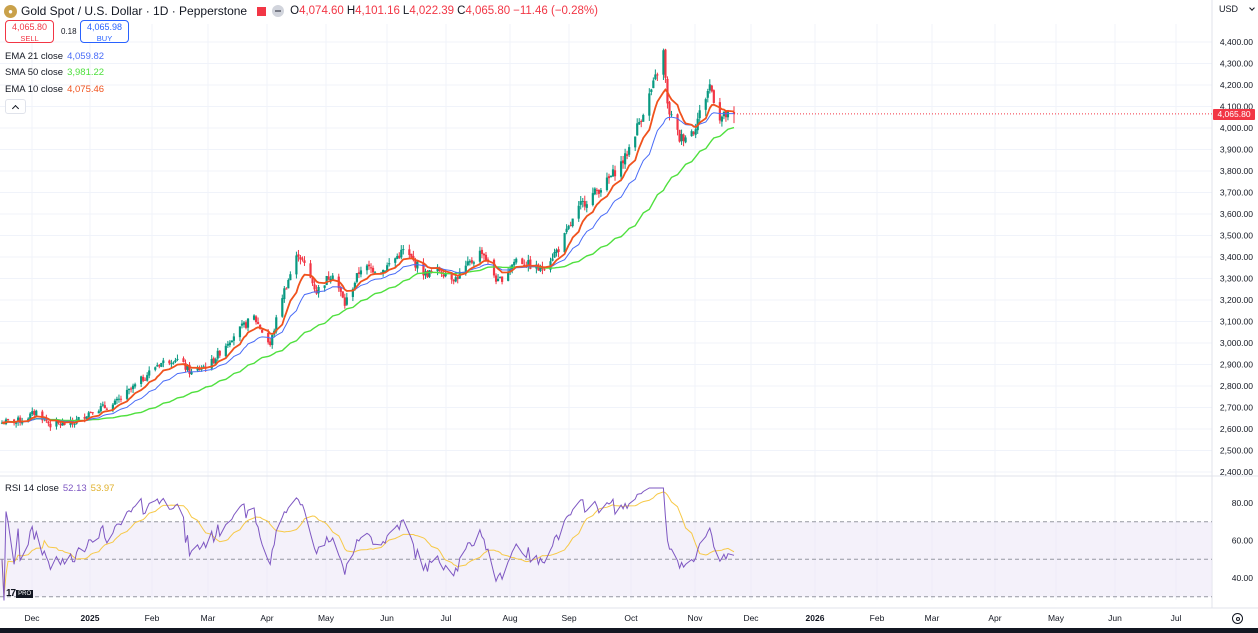 Image resolution: width=1258 pixels, height=633 pixels. Describe the element at coordinates (815, 618) in the screenshot. I see `time-tick-label: 2026` at that location.